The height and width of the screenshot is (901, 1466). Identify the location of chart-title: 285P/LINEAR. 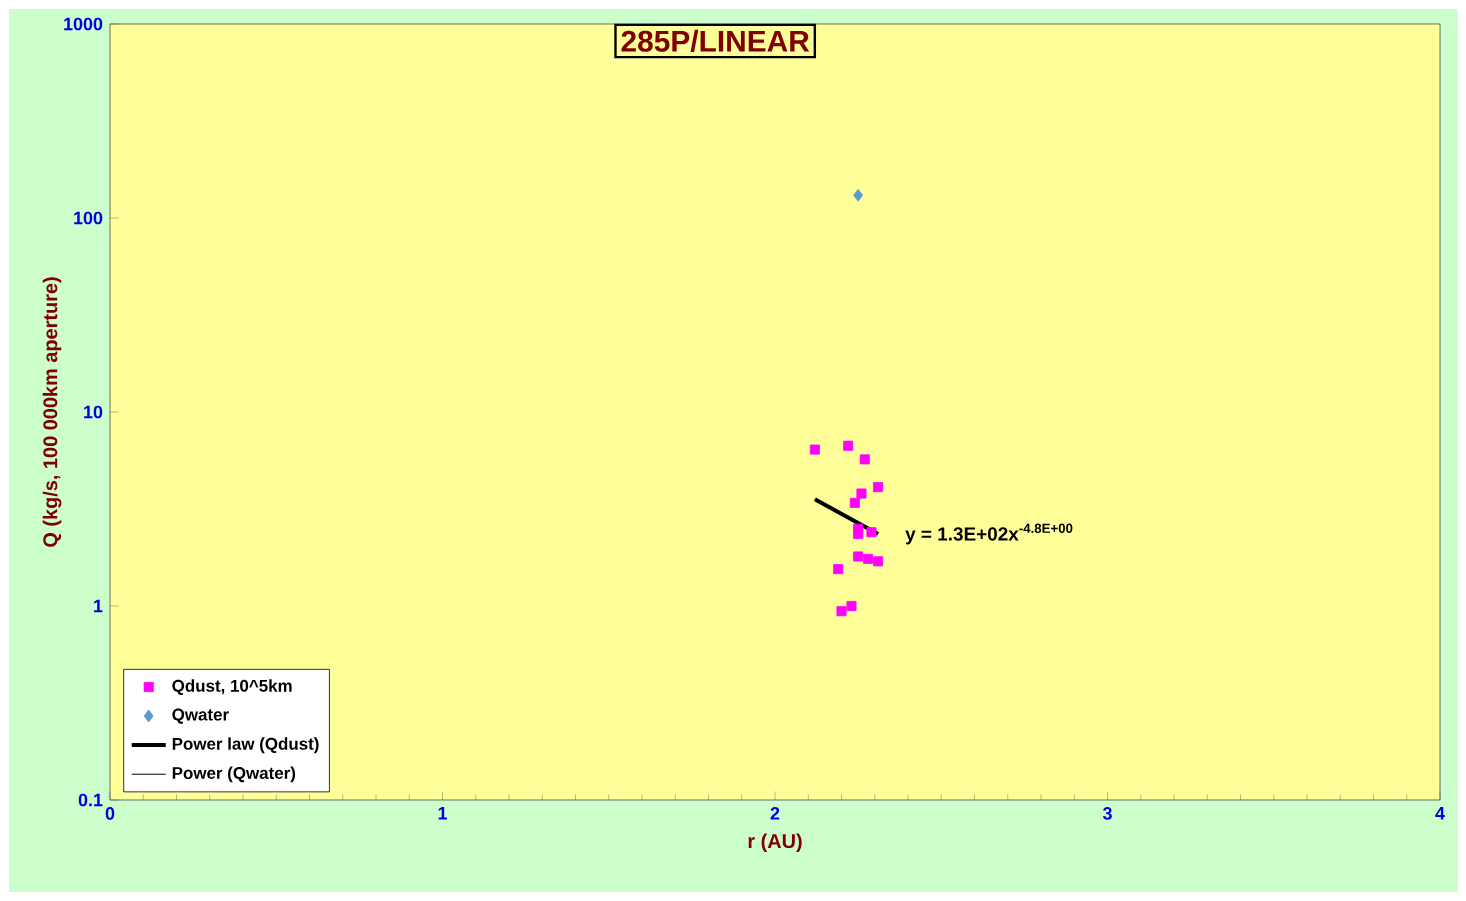
(715, 41).